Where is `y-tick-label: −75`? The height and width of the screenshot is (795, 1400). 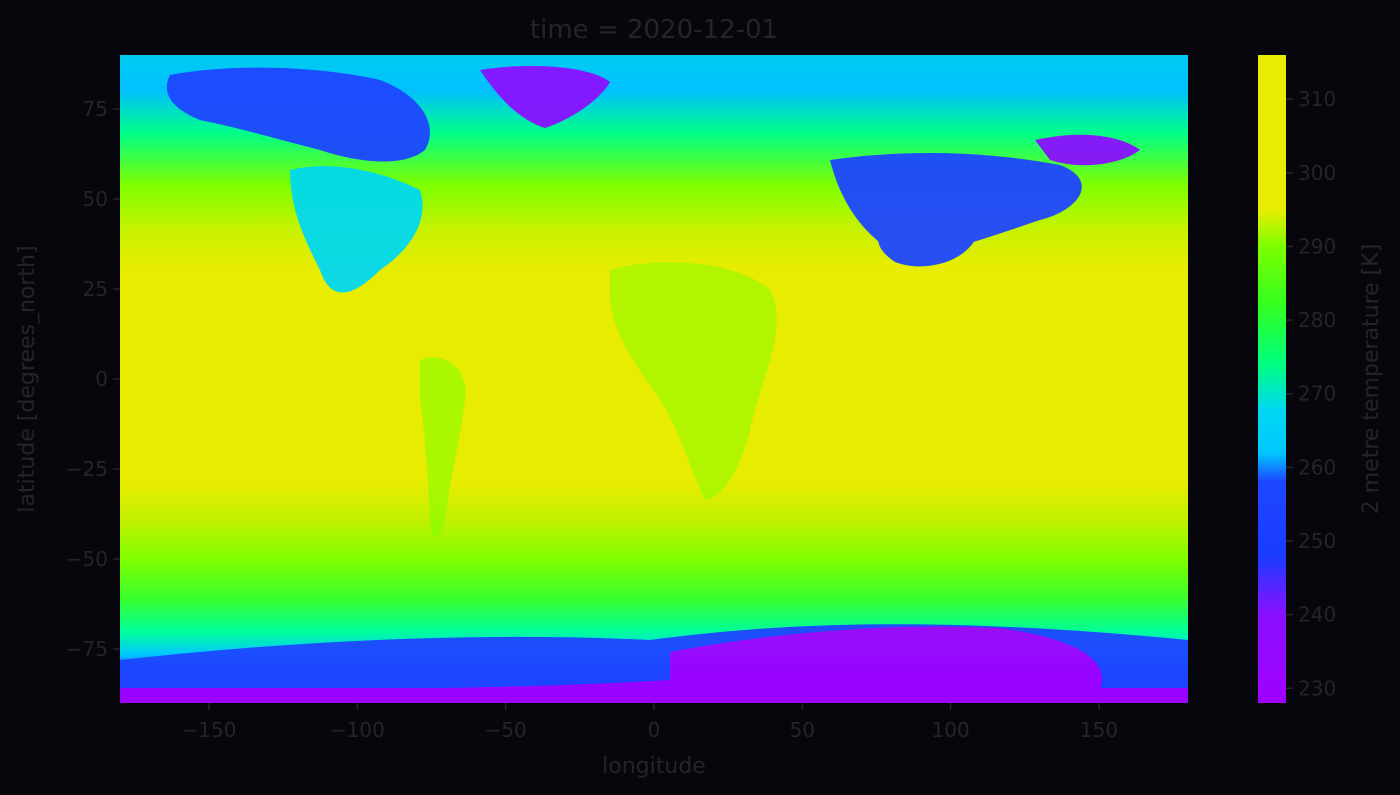 y-tick-label: −75 is located at coordinates (87, 649).